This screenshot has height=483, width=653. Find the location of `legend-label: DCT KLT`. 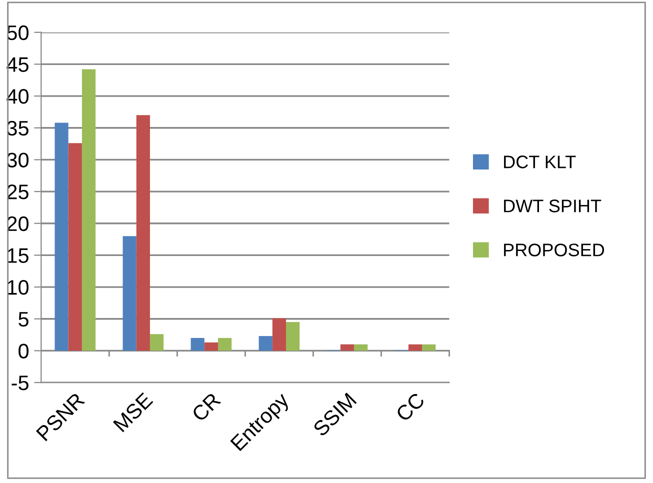

legend-label: DCT KLT is located at coordinates (540, 162).